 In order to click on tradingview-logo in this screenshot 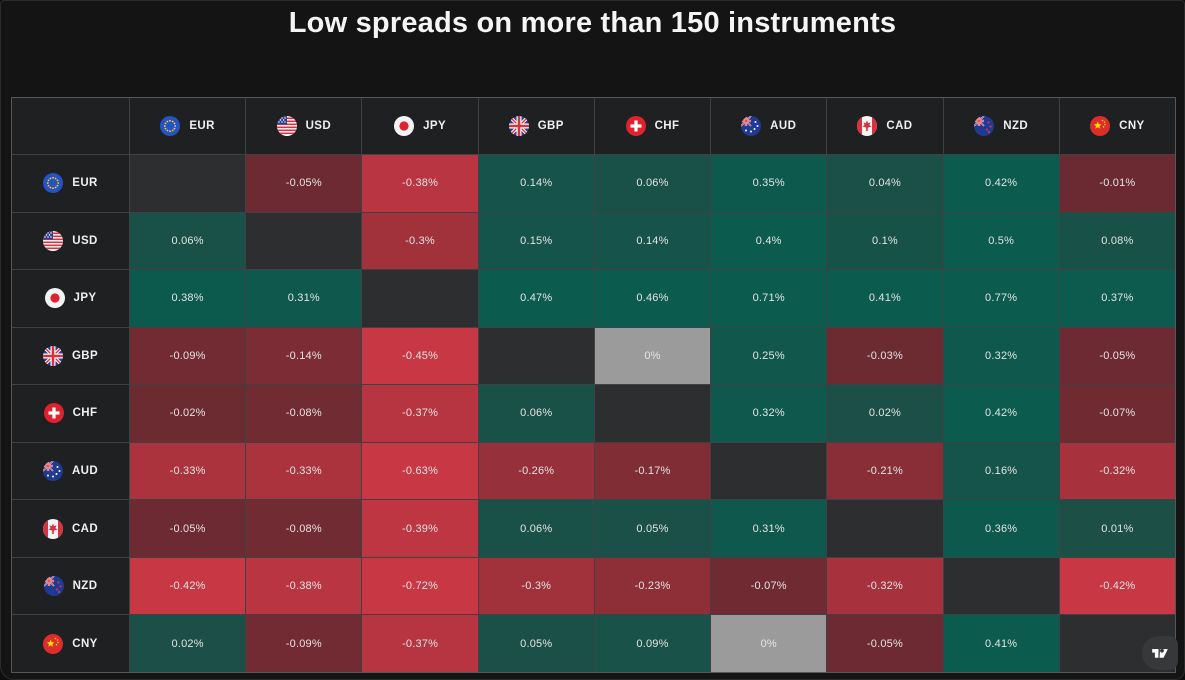, I will do `click(1160, 653)`.